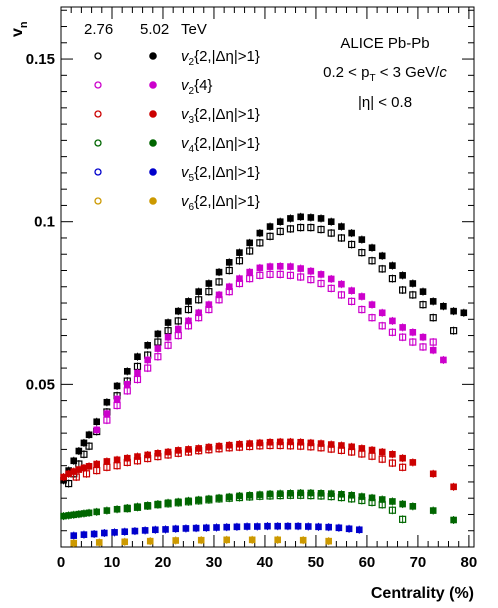 The height and width of the screenshot is (608, 498). Describe the element at coordinates (196, 87) in the screenshot. I see `legend-label: v2{4}` at that location.